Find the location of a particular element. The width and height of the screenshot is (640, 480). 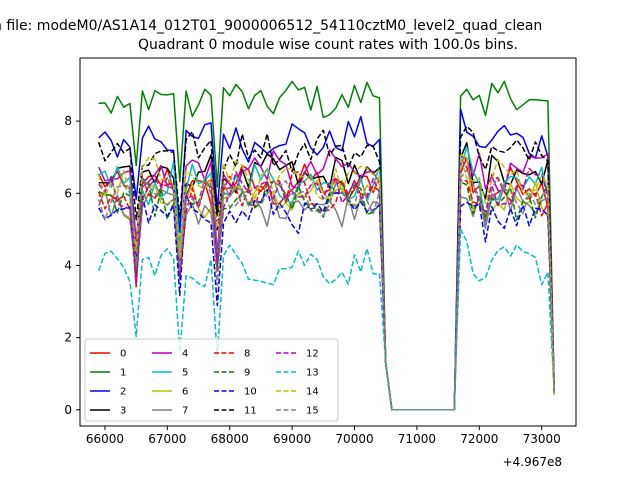

x-tick-label: 70000 is located at coordinates (354, 439).